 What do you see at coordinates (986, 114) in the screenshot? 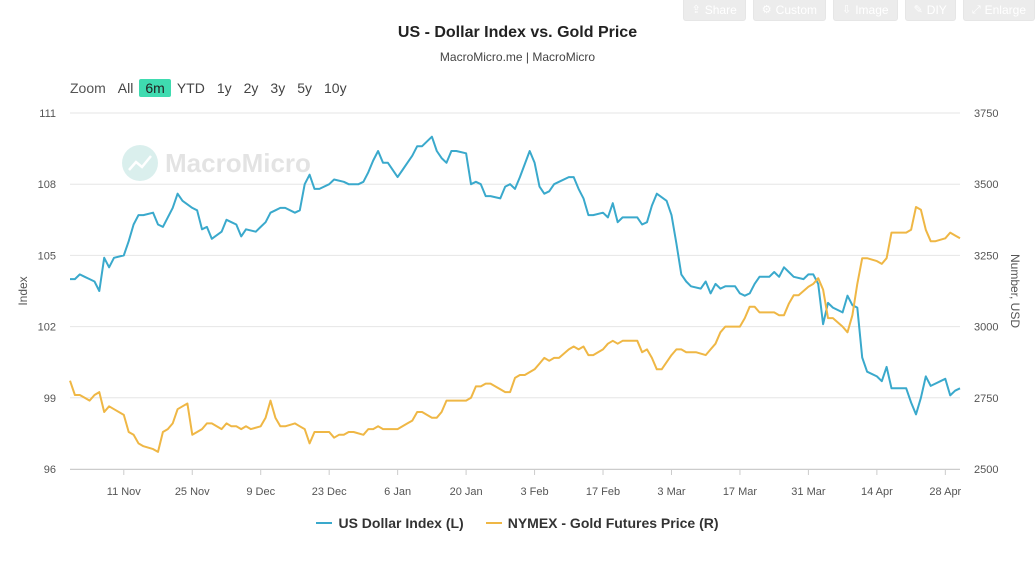
I see `y-right-tick-label: 3750` at bounding box center [986, 114].